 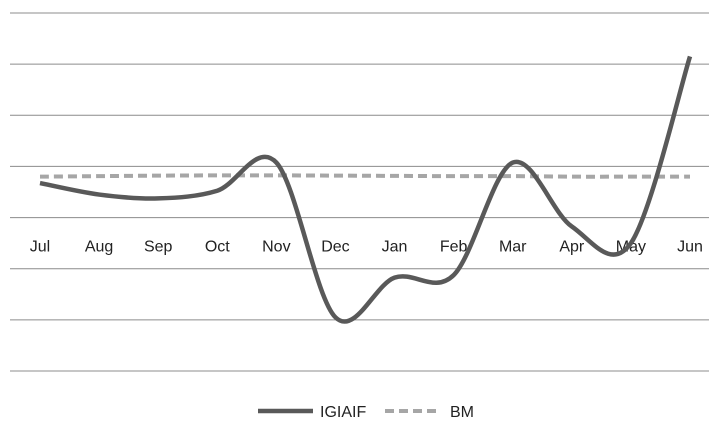 What do you see at coordinates (343, 412) in the screenshot?
I see `legend-label-igiaif: IGIAIF` at bounding box center [343, 412].